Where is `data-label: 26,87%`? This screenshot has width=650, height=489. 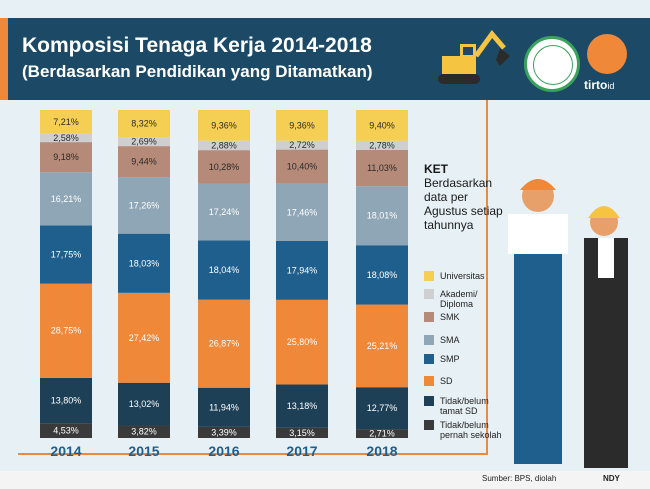
data-label: 26,87% is located at coordinates (224, 344).